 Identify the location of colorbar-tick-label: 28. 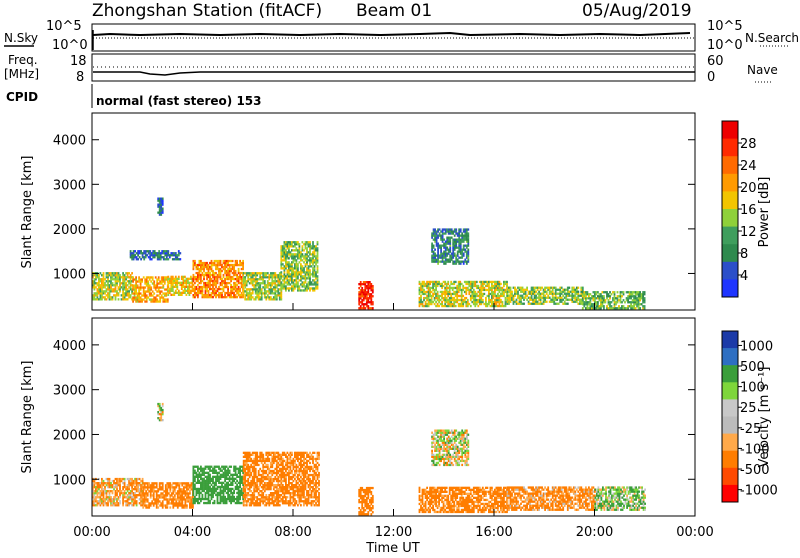
(748, 144).